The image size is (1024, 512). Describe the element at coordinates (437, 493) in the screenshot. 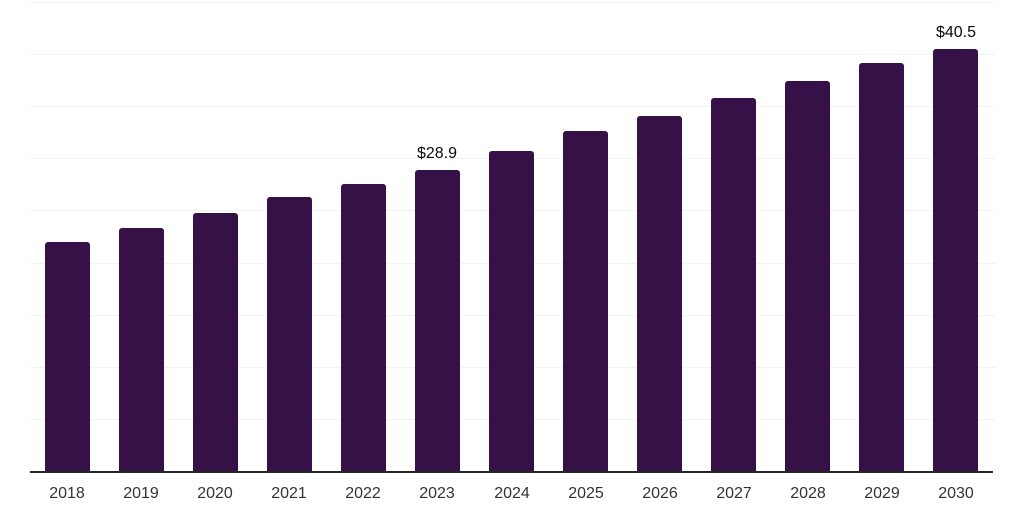

I see `x-tick-2023: 2023` at that location.